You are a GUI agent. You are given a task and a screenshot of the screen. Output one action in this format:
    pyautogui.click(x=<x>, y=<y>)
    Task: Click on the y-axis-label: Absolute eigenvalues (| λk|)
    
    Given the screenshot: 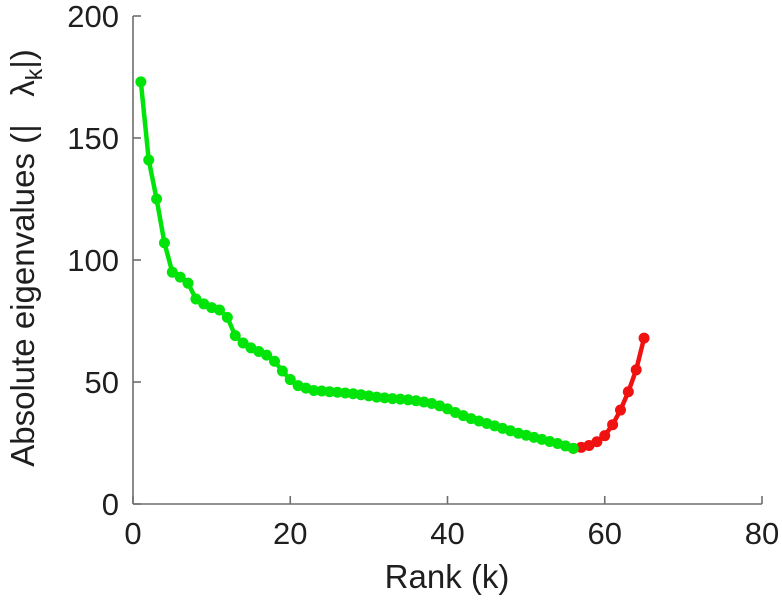 What is the action you would take?
    pyautogui.click(x=25, y=258)
    